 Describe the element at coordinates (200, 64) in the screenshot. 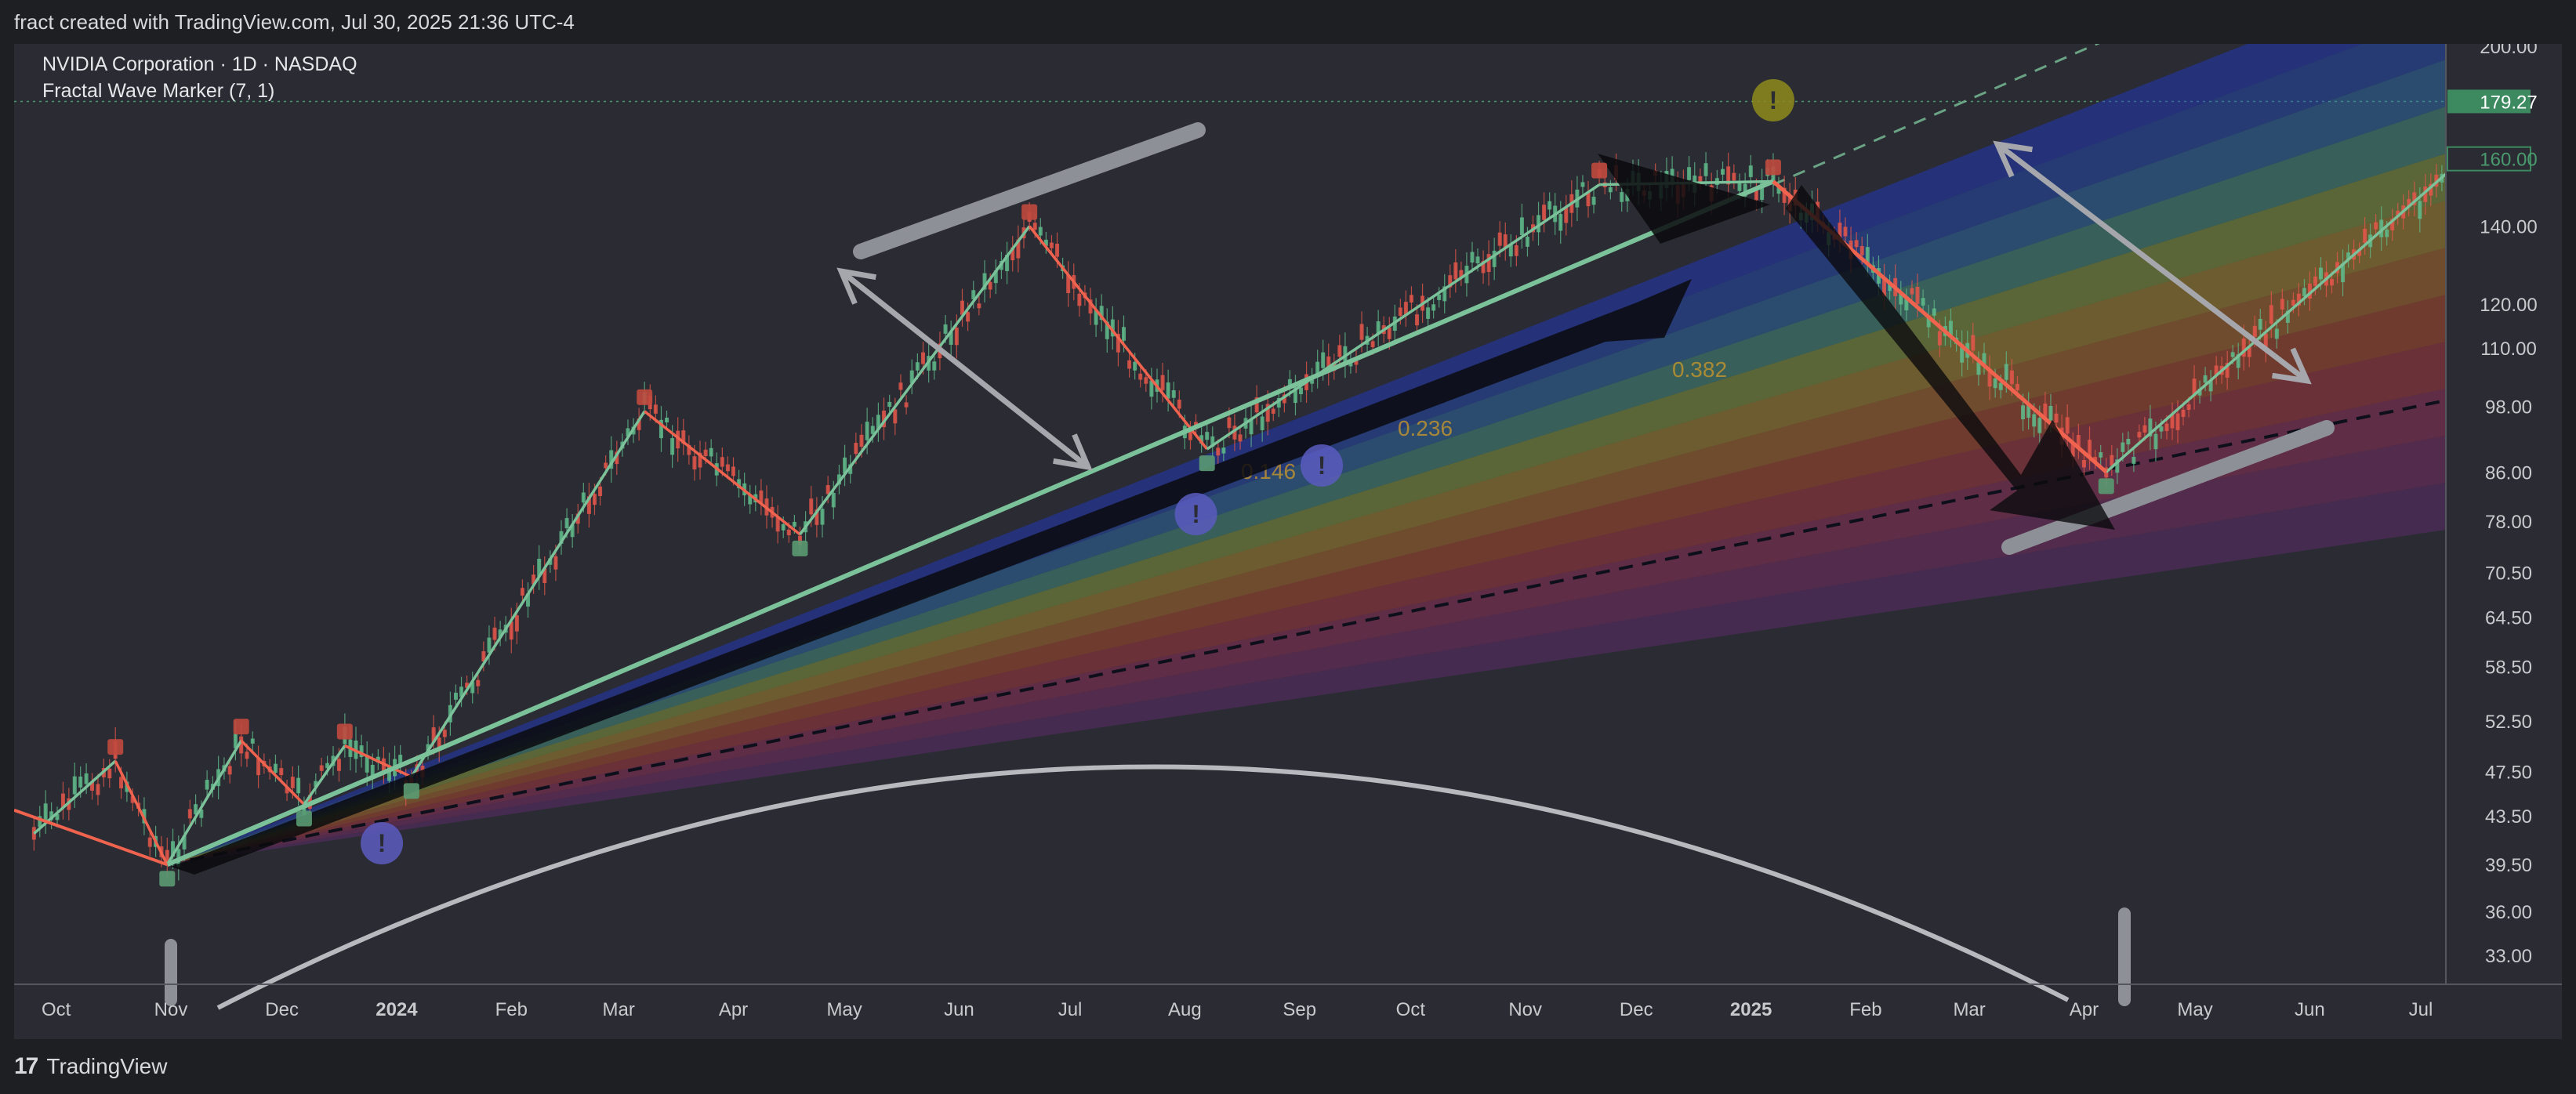

I see `symbol-legend: NVIDIA Corporation · 1D · NASDAQ` at that location.